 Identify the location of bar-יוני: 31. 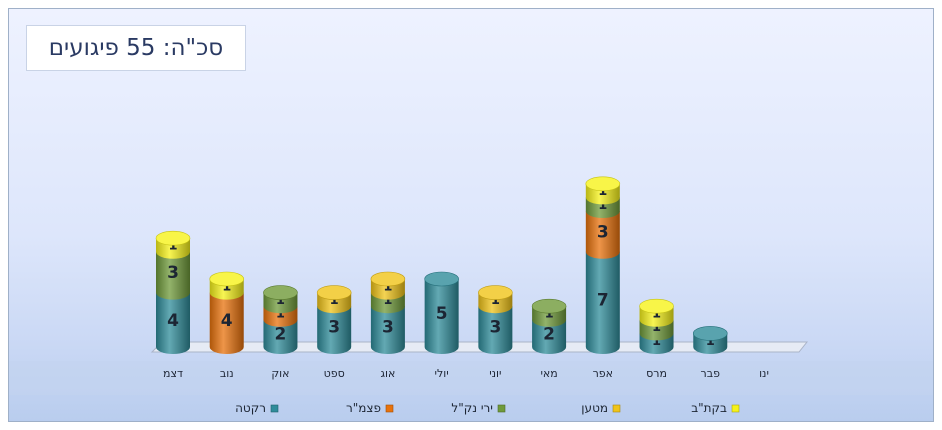
(495, 320).